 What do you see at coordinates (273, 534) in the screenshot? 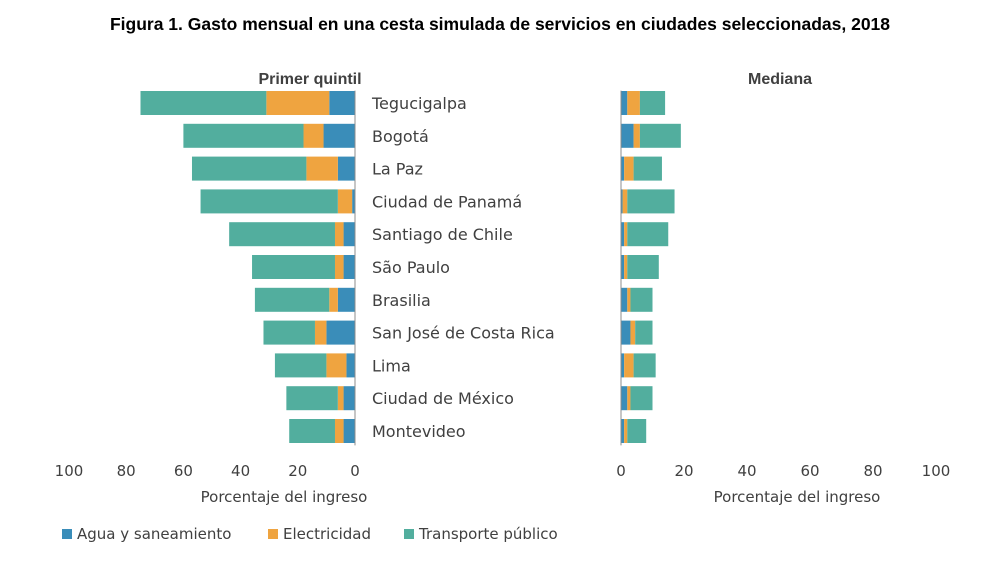
I see `legend-swatch-electricidad` at bounding box center [273, 534].